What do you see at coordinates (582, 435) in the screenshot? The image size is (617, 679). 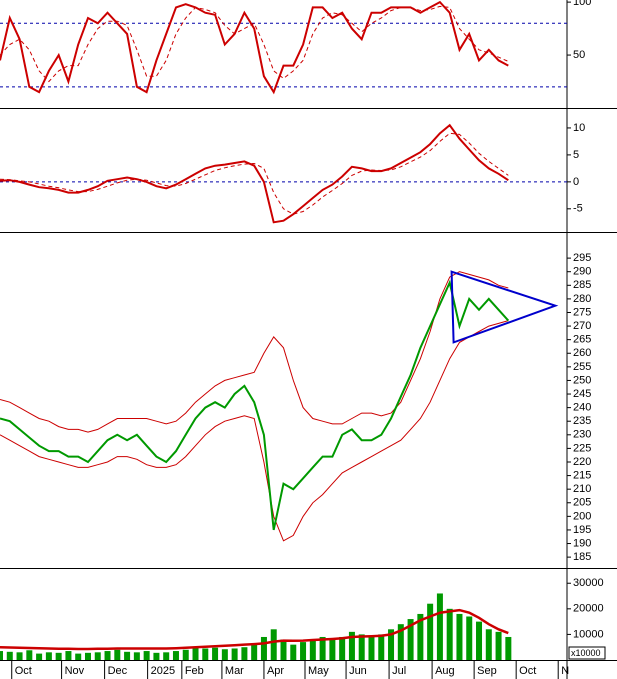 I see `y-tick-label: 230` at bounding box center [582, 435].